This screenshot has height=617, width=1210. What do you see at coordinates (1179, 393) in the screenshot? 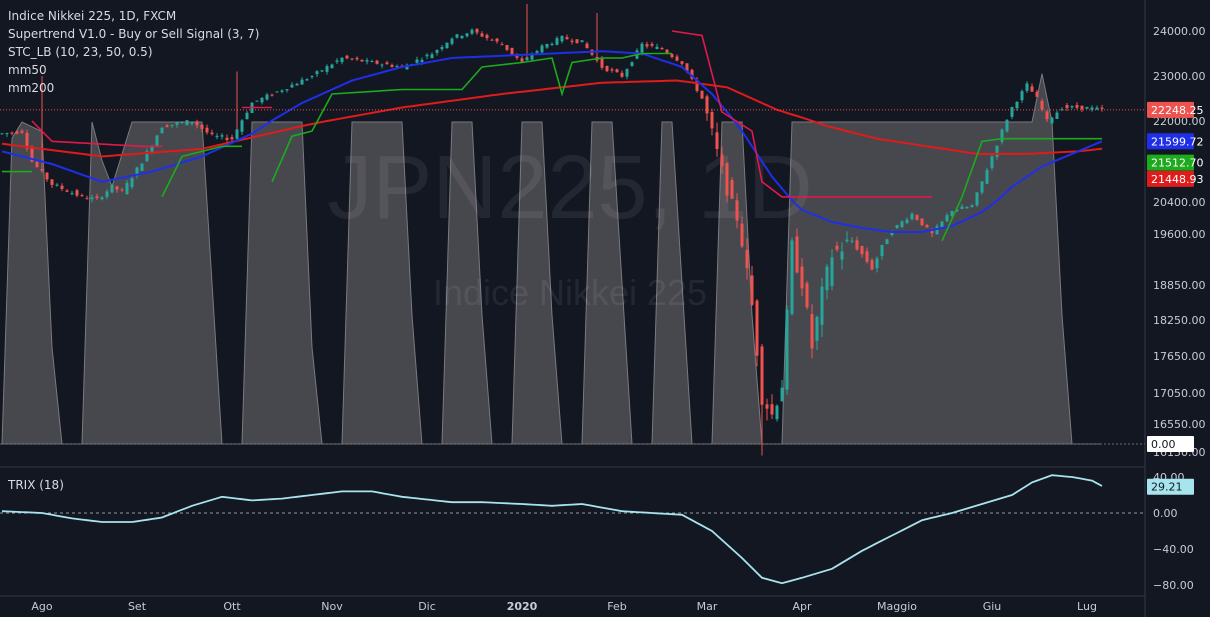
I see `price-tick-label: 17050.00` at bounding box center [1179, 393].